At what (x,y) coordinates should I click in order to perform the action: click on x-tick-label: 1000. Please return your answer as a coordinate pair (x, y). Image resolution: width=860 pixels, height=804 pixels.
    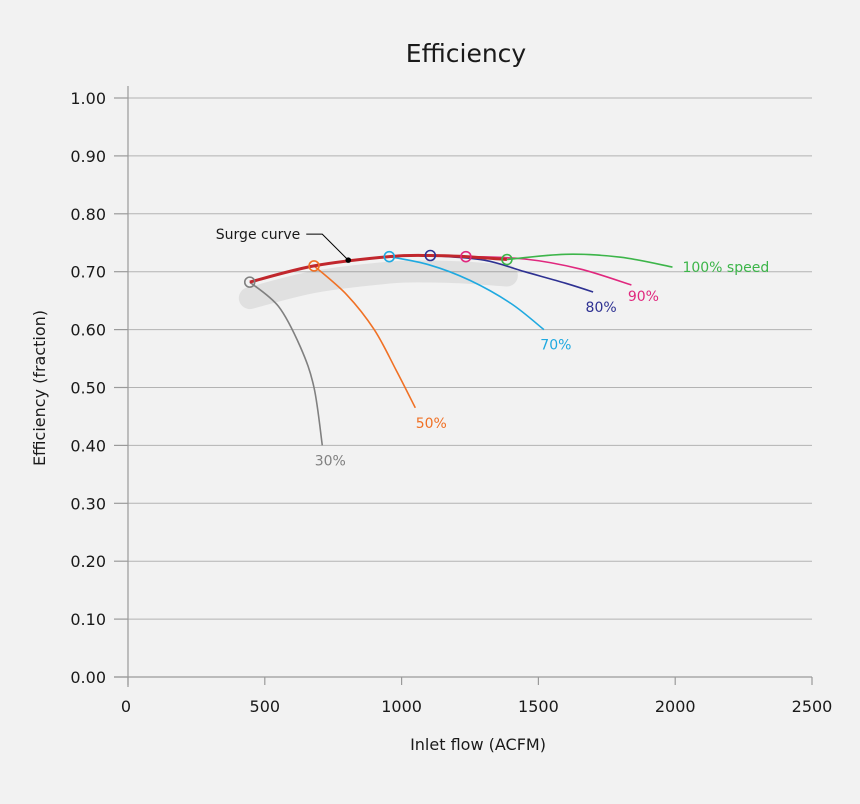
    Looking at the image, I should click on (401, 706).